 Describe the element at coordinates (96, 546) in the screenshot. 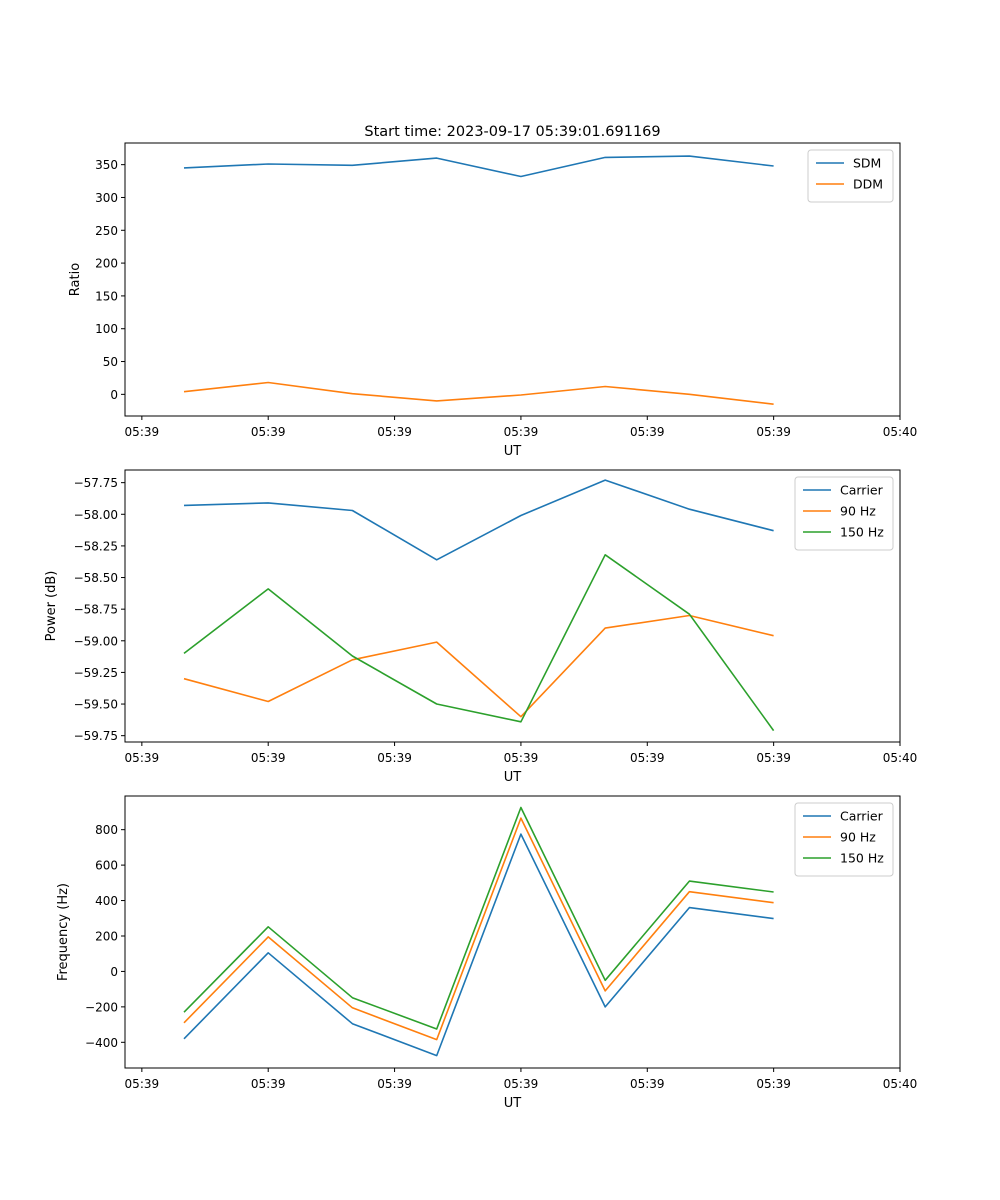

I see `y-tick-label: −58.25` at that location.